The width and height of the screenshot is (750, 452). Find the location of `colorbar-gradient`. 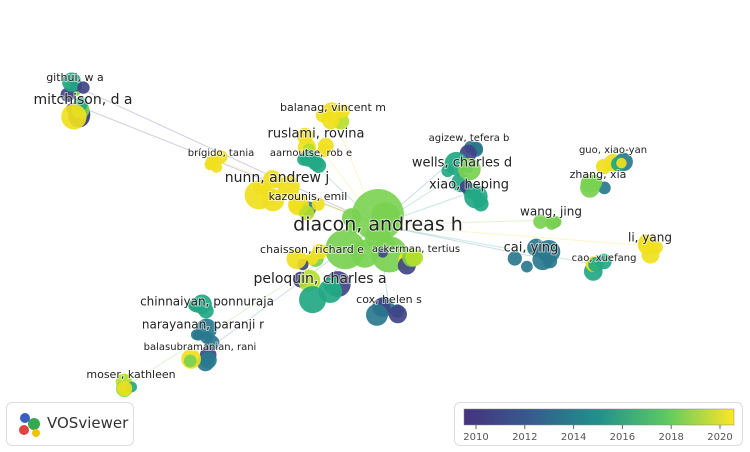

colorbar-gradient is located at coordinates (599, 417).